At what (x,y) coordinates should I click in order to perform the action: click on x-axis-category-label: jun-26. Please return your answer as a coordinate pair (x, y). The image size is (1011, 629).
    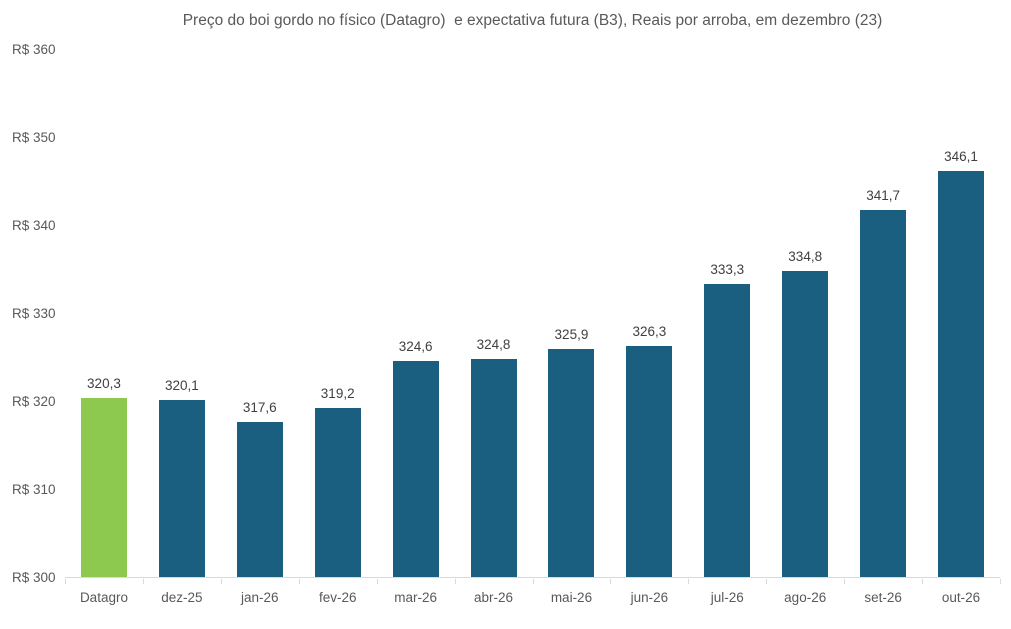
    Looking at the image, I should click on (649, 597).